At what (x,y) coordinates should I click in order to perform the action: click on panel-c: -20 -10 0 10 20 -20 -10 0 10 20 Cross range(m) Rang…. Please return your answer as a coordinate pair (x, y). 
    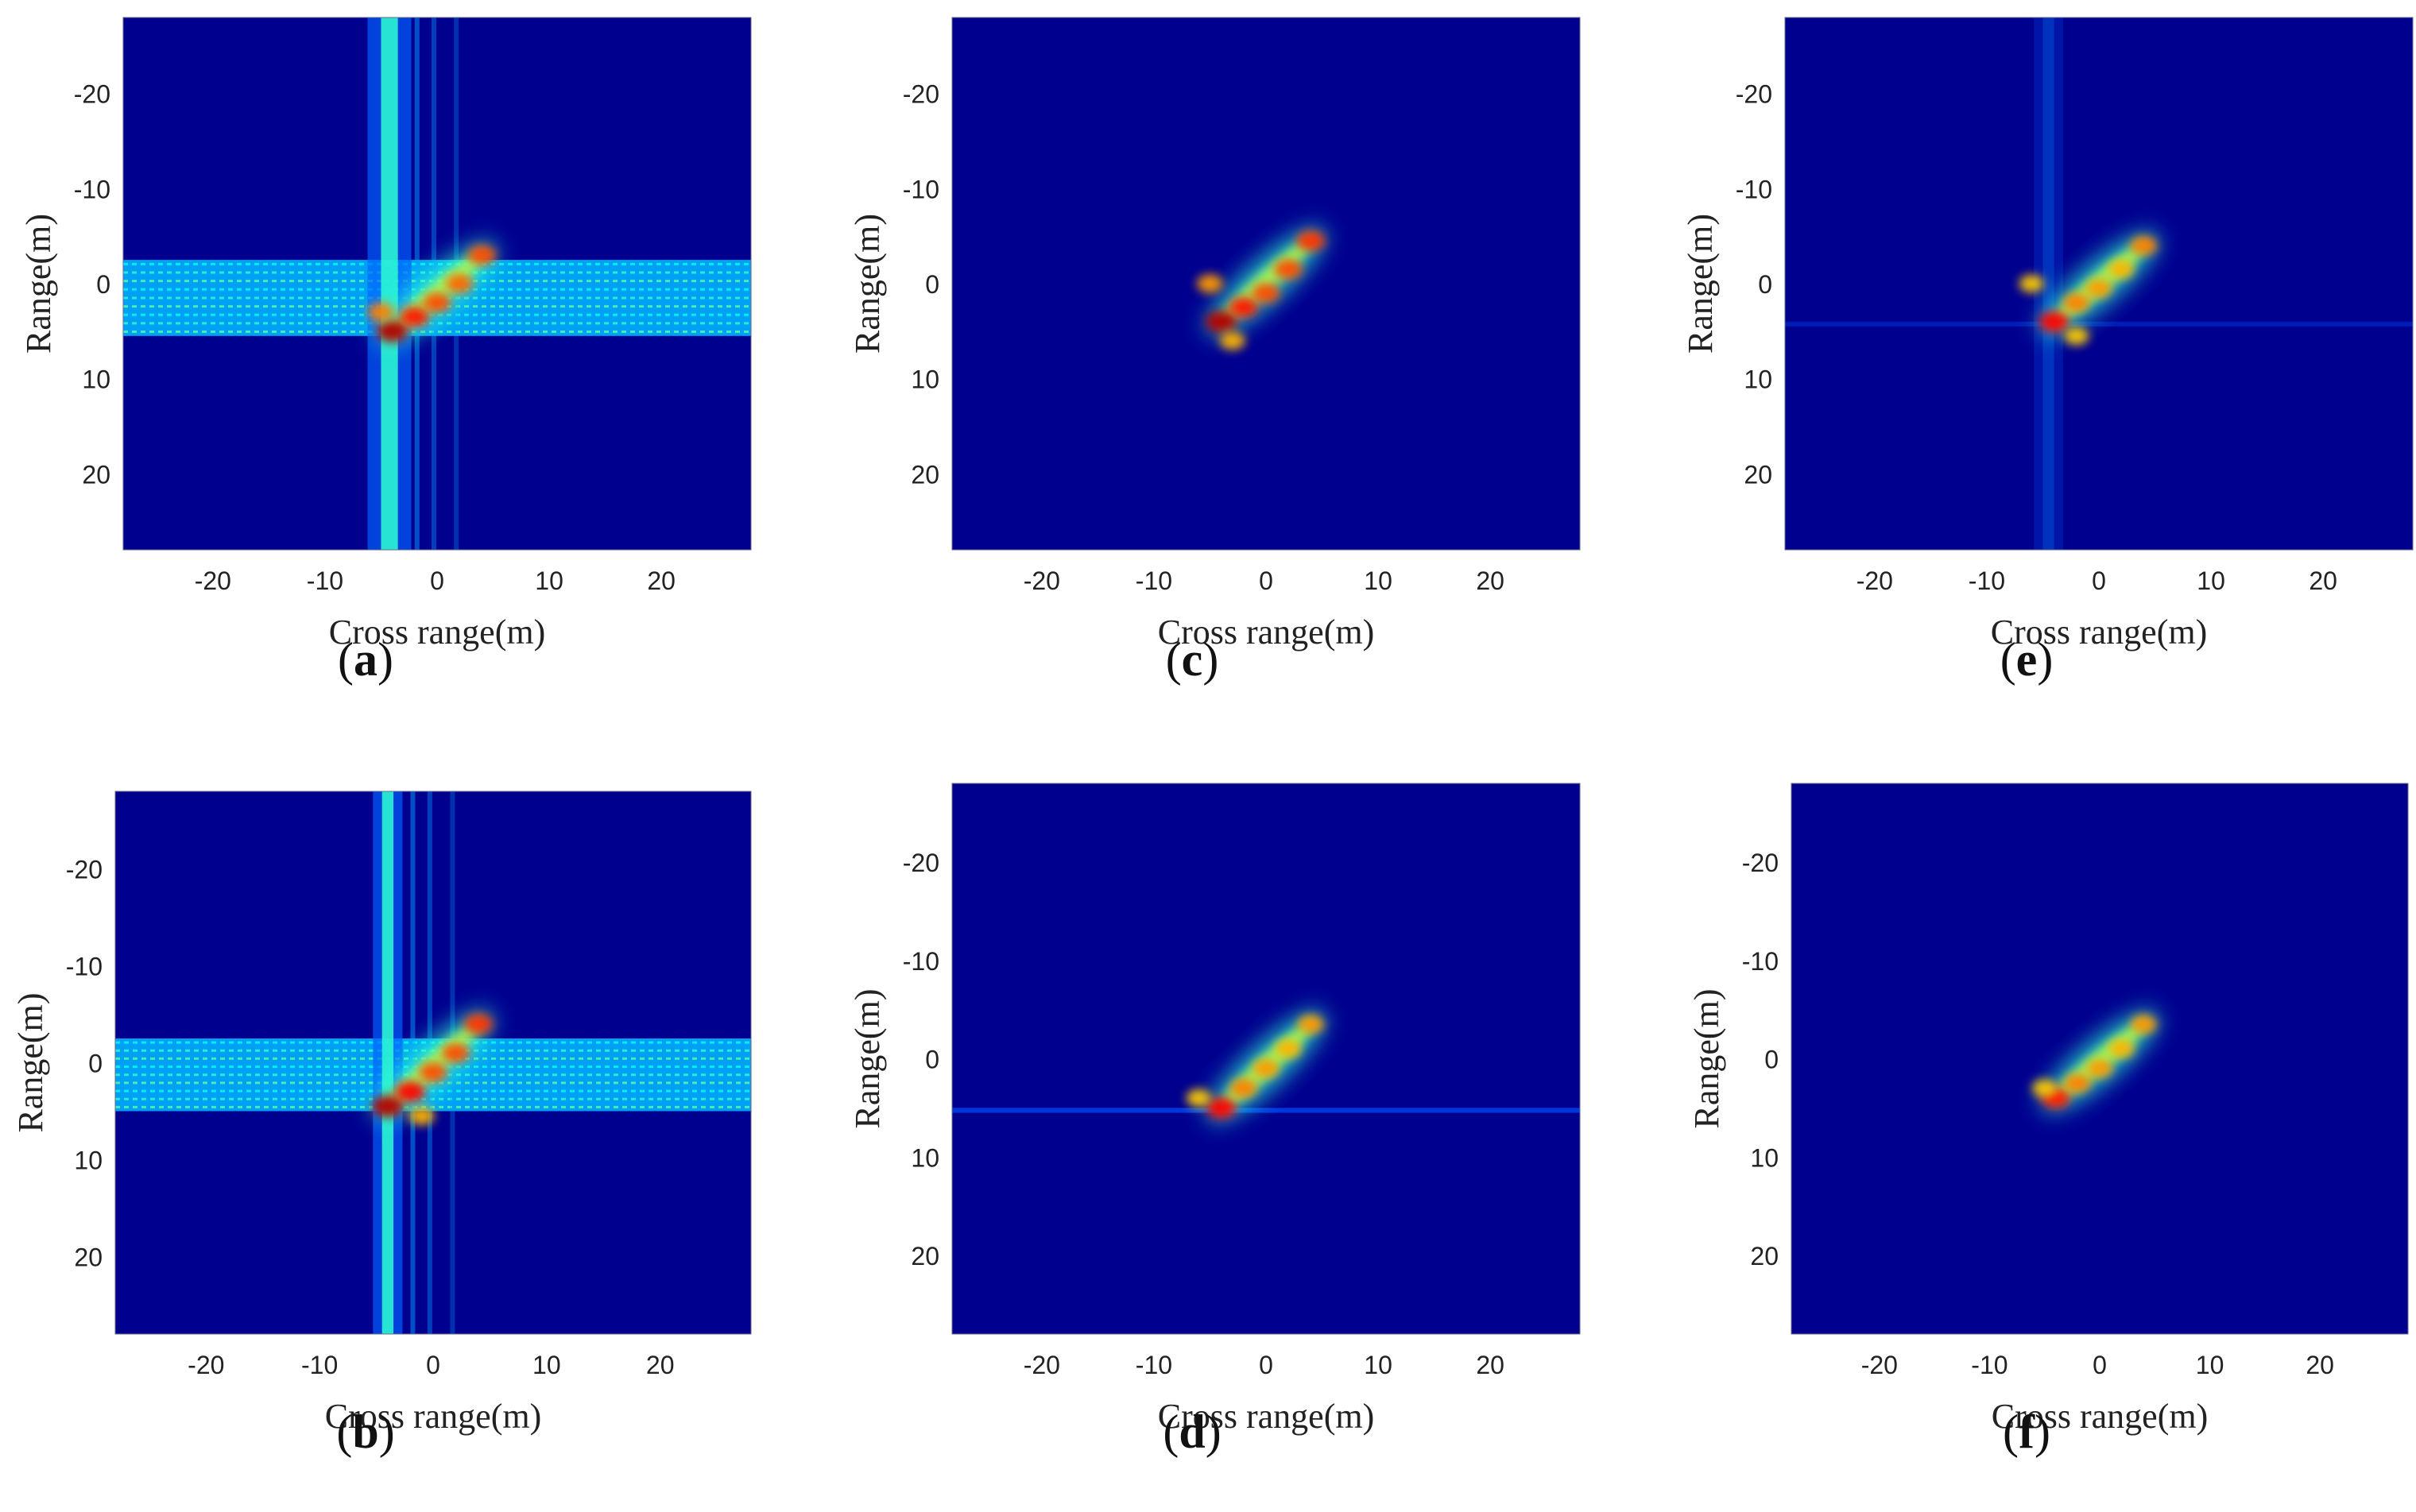
    Looking at the image, I should click on (1214, 351).